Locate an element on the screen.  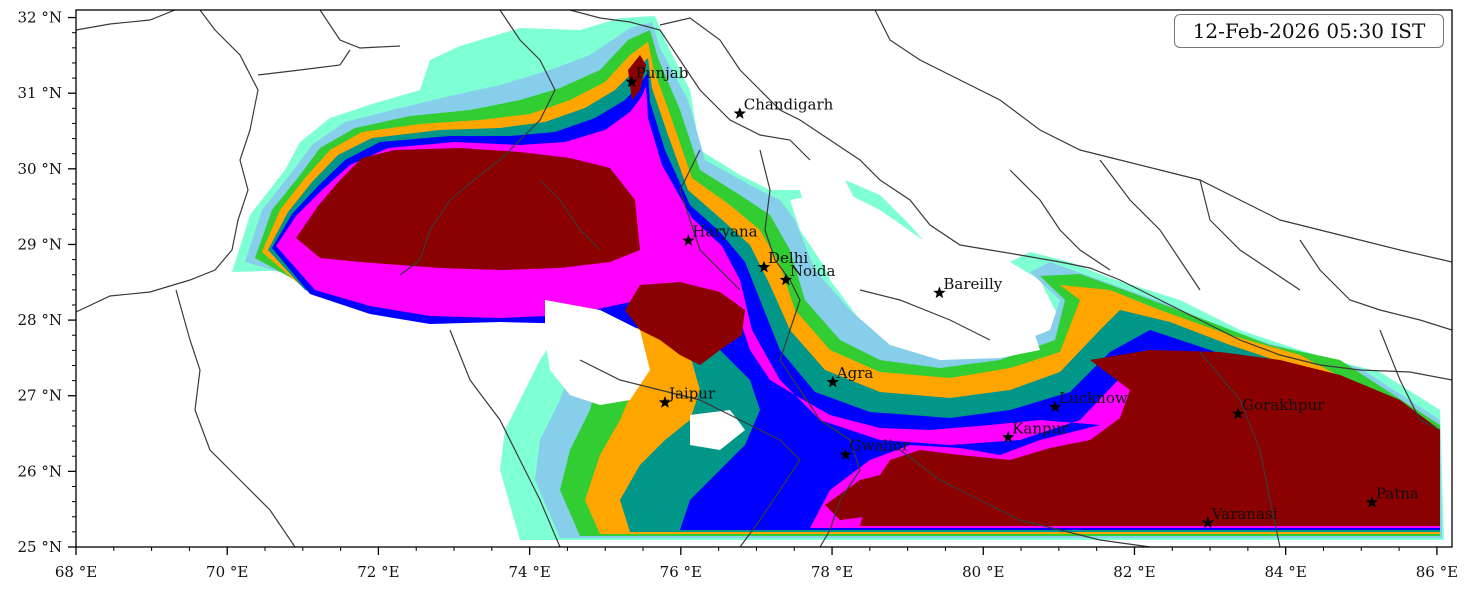
x-tick-label: 80 °E is located at coordinates (983, 572).